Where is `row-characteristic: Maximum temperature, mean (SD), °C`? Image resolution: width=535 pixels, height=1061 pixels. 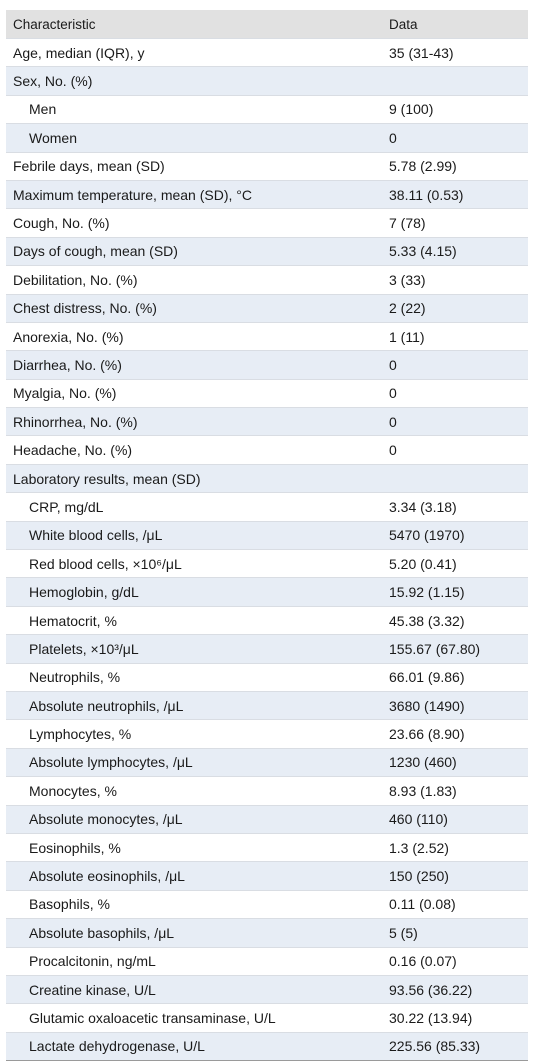 row-characteristic: Maximum temperature, mean (SD), °C is located at coordinates (132, 194).